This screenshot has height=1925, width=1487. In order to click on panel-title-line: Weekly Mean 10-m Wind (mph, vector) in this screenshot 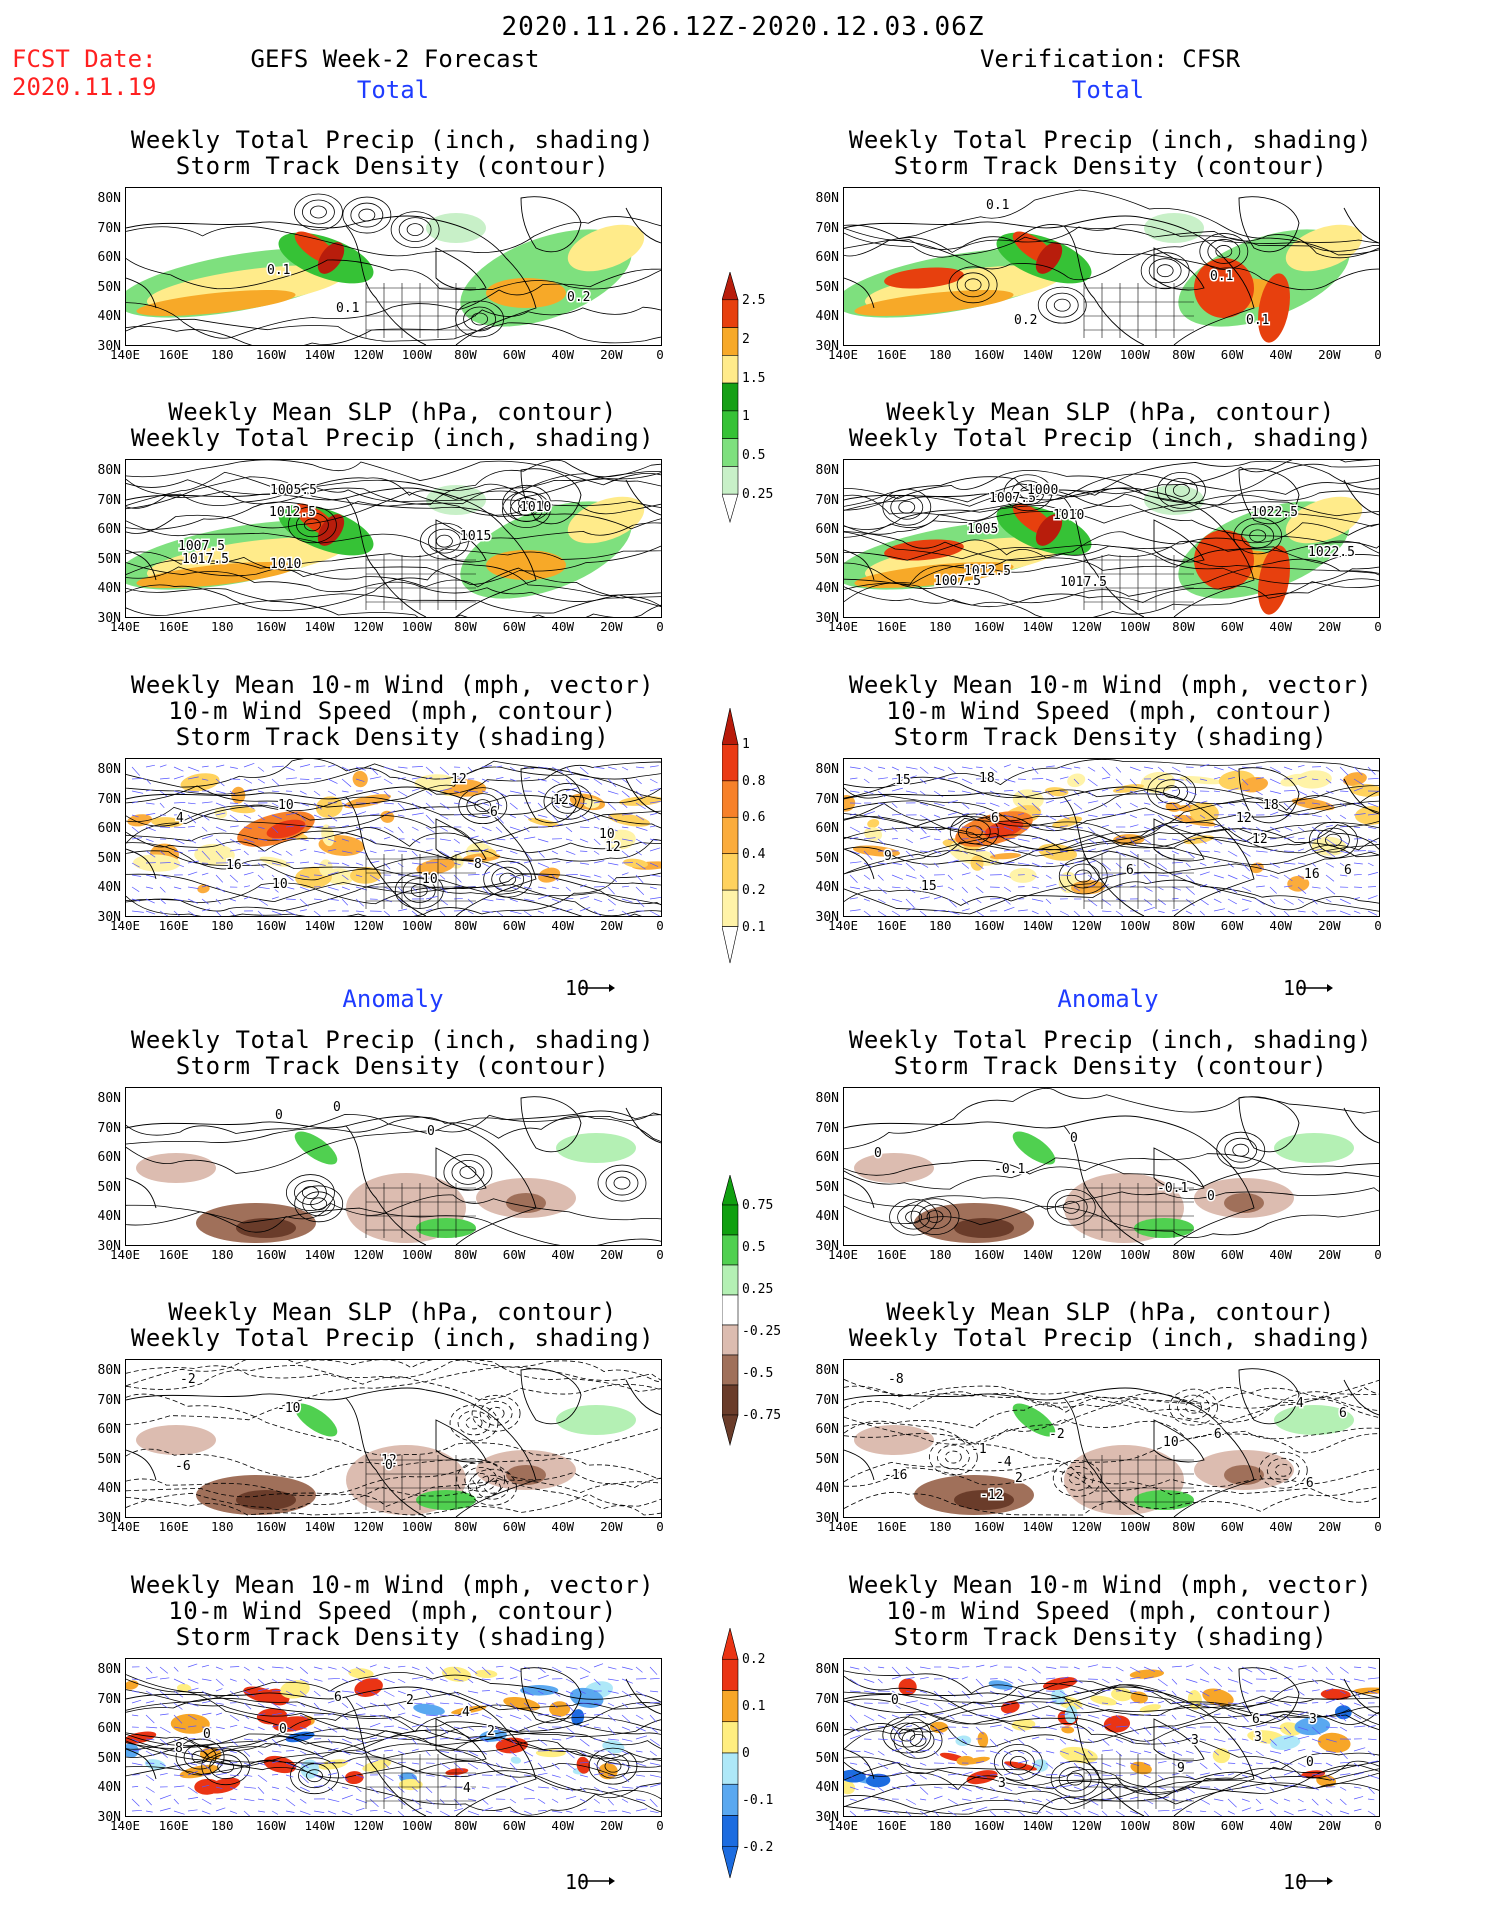, I will do `click(1110, 1585)`.